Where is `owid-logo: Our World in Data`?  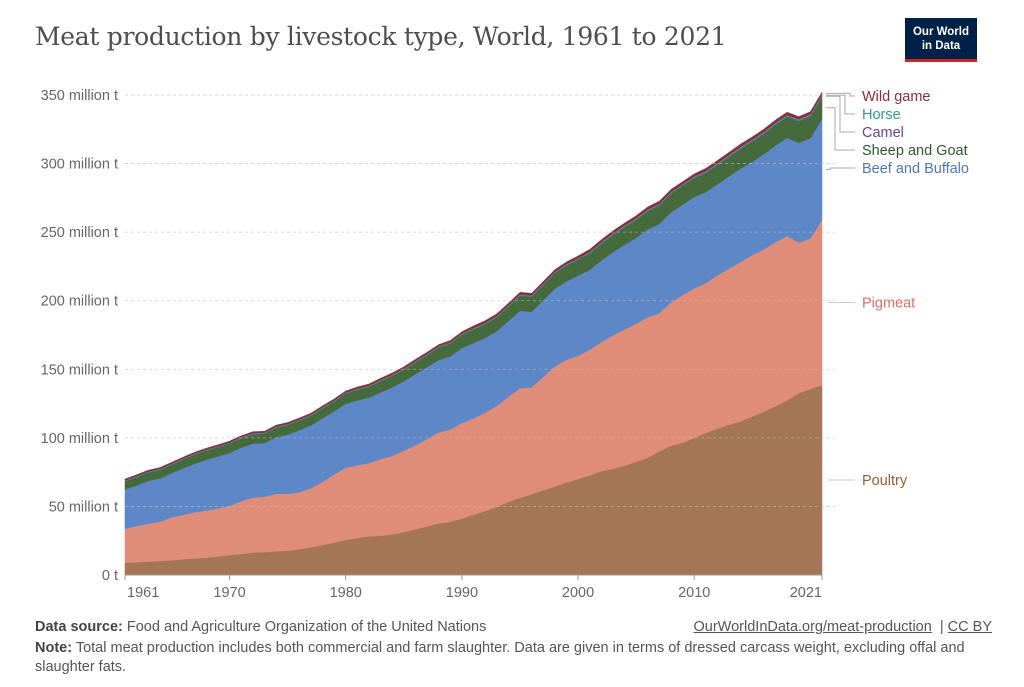 owid-logo: Our World in Data is located at coordinates (941, 40).